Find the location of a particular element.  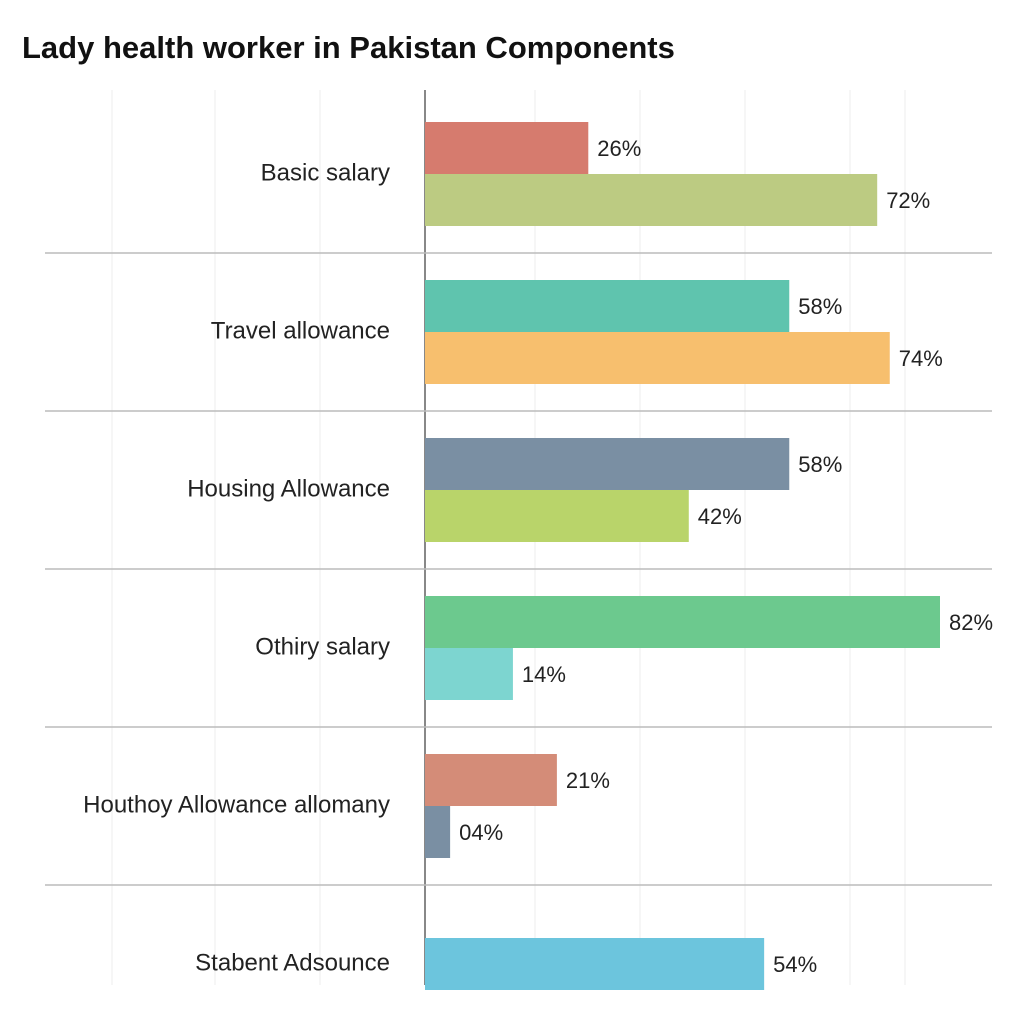

value-label: 26% is located at coordinates (619, 148).